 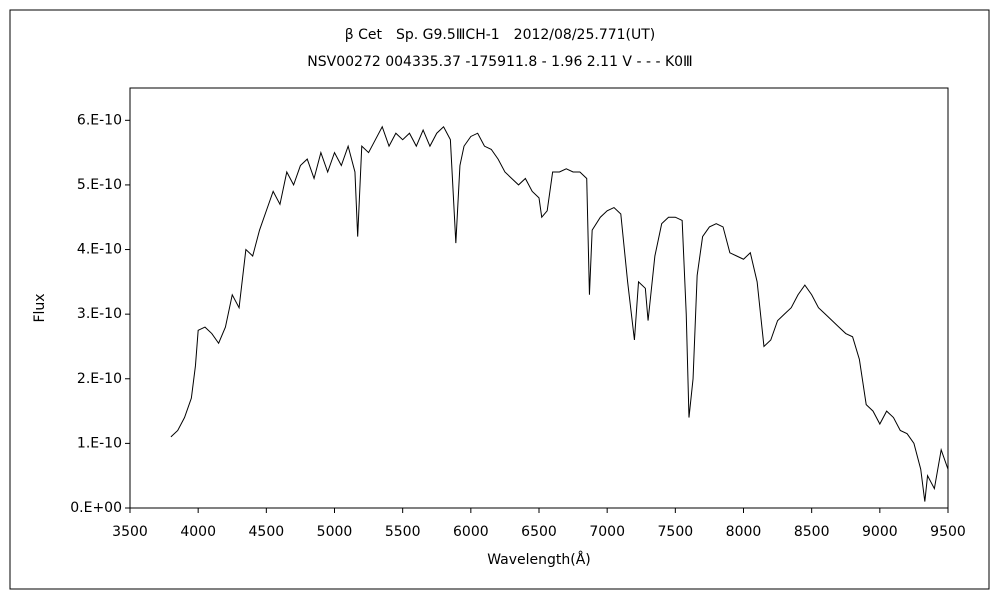 I want to click on y-tick-label: 6.E-10, so click(x=99, y=120).